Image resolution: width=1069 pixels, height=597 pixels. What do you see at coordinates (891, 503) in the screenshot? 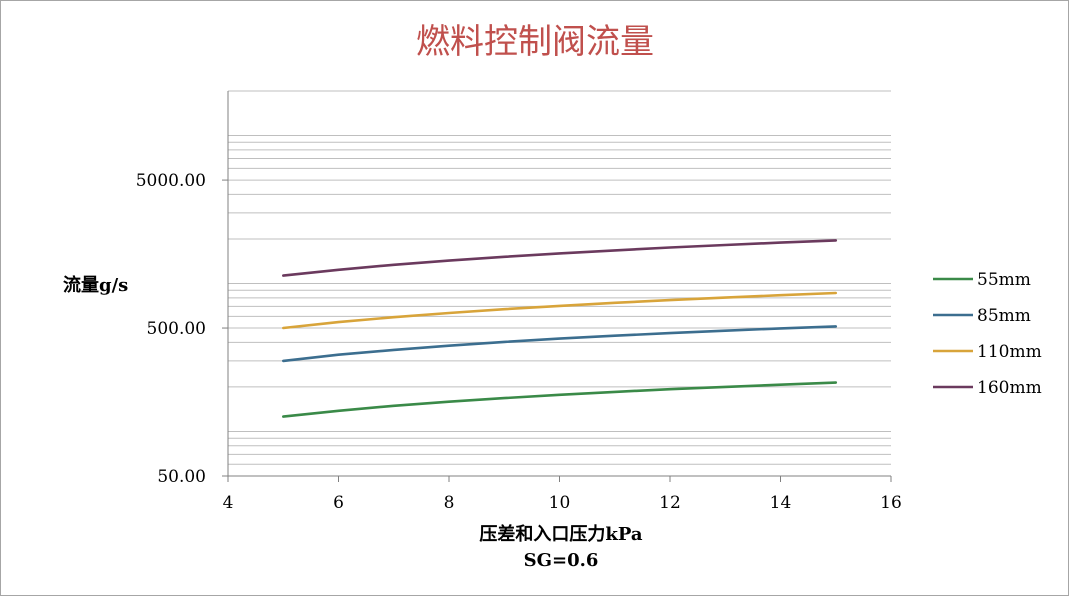
I see `x-tick-label: 16` at bounding box center [891, 503].